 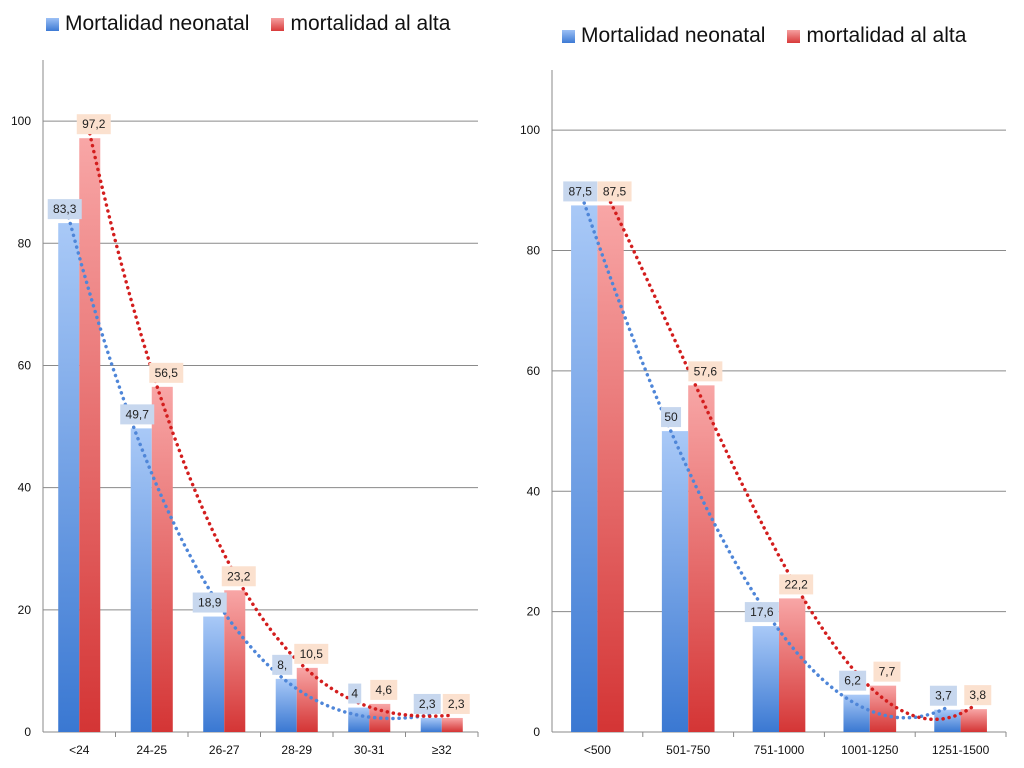 I want to click on x-tick-label: 26-27, so click(x=224, y=750).